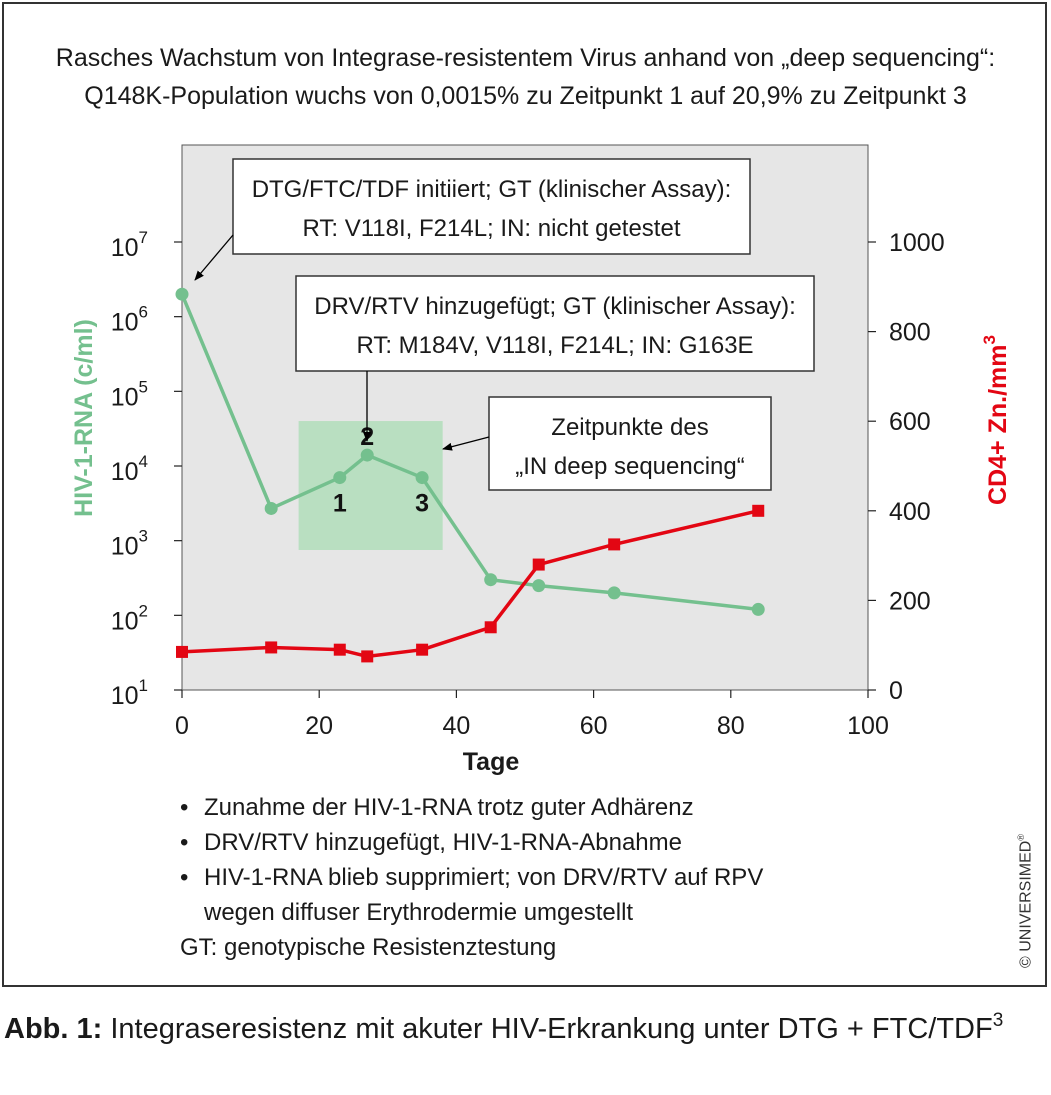 The height and width of the screenshot is (1095, 1051). What do you see at coordinates (910, 512) in the screenshot?
I see `right-tick-label: 400` at bounding box center [910, 512].